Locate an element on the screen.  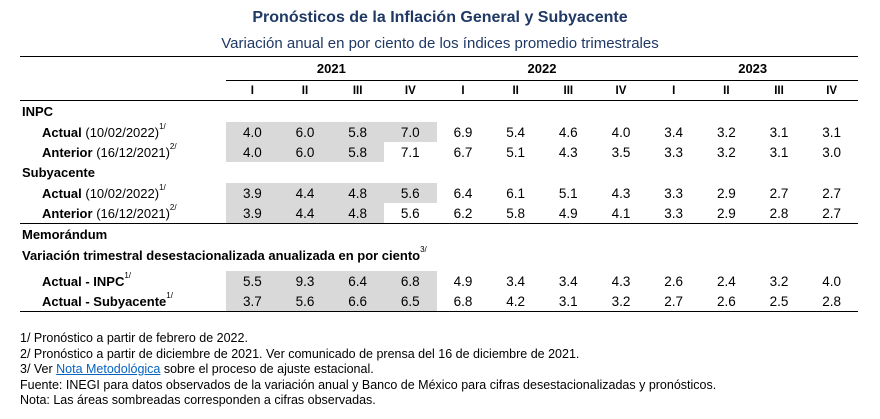
section-subyacente: Subyacente is located at coordinates (58, 172).